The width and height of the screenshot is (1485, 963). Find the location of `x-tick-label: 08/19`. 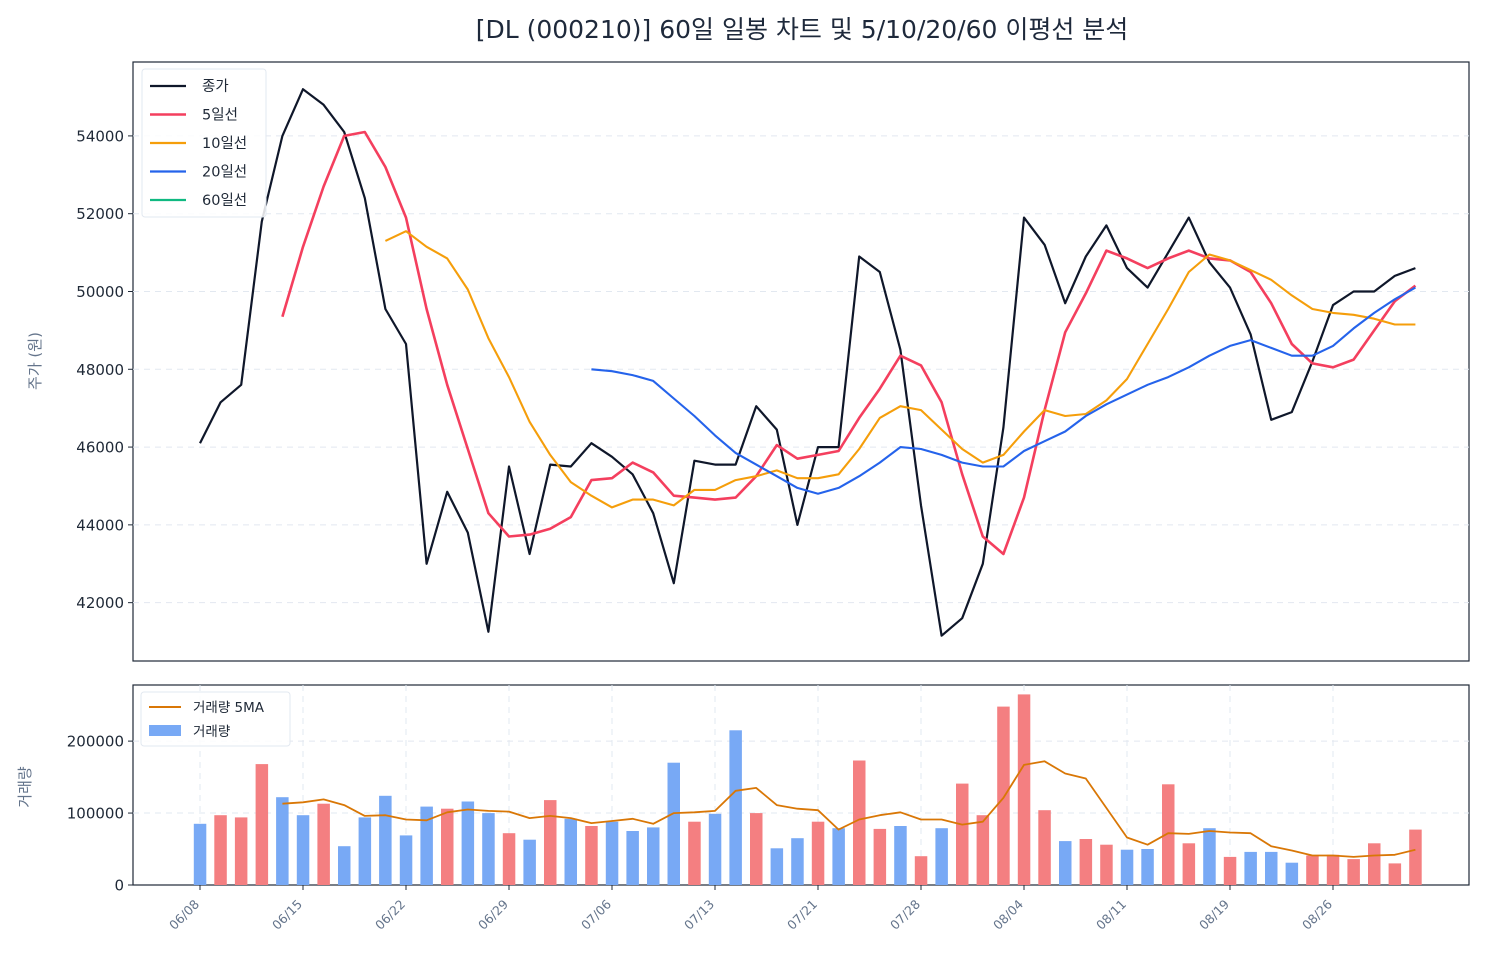

x-tick-label: 08/19 is located at coordinates (1214, 914).